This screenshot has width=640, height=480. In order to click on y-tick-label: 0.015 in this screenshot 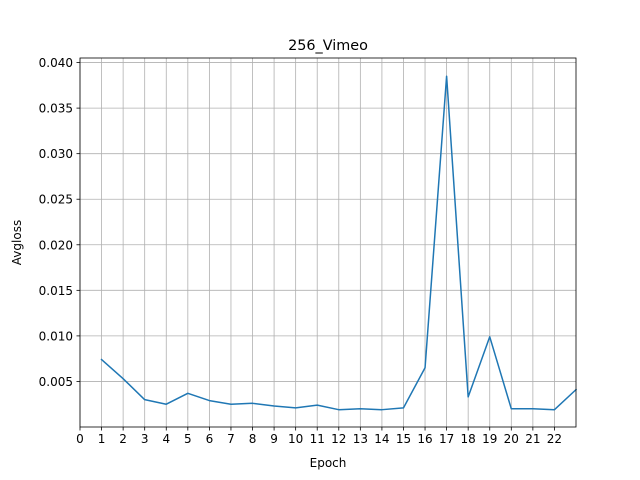, I will do `click(56, 291)`.